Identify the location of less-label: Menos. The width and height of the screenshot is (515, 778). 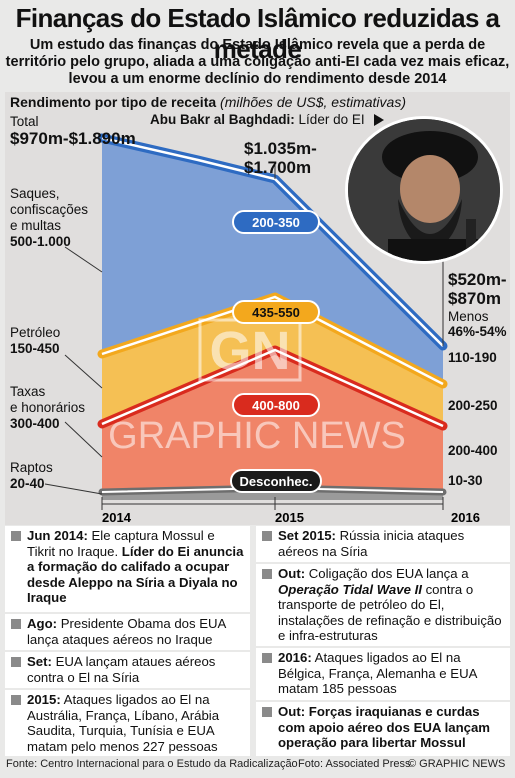
(468, 316).